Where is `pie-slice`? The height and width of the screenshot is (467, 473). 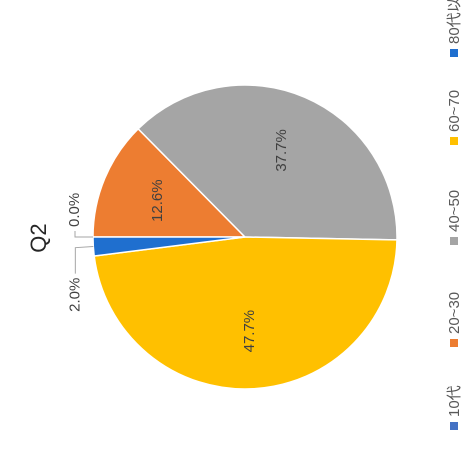 pie-slice is located at coordinates (169, 182).